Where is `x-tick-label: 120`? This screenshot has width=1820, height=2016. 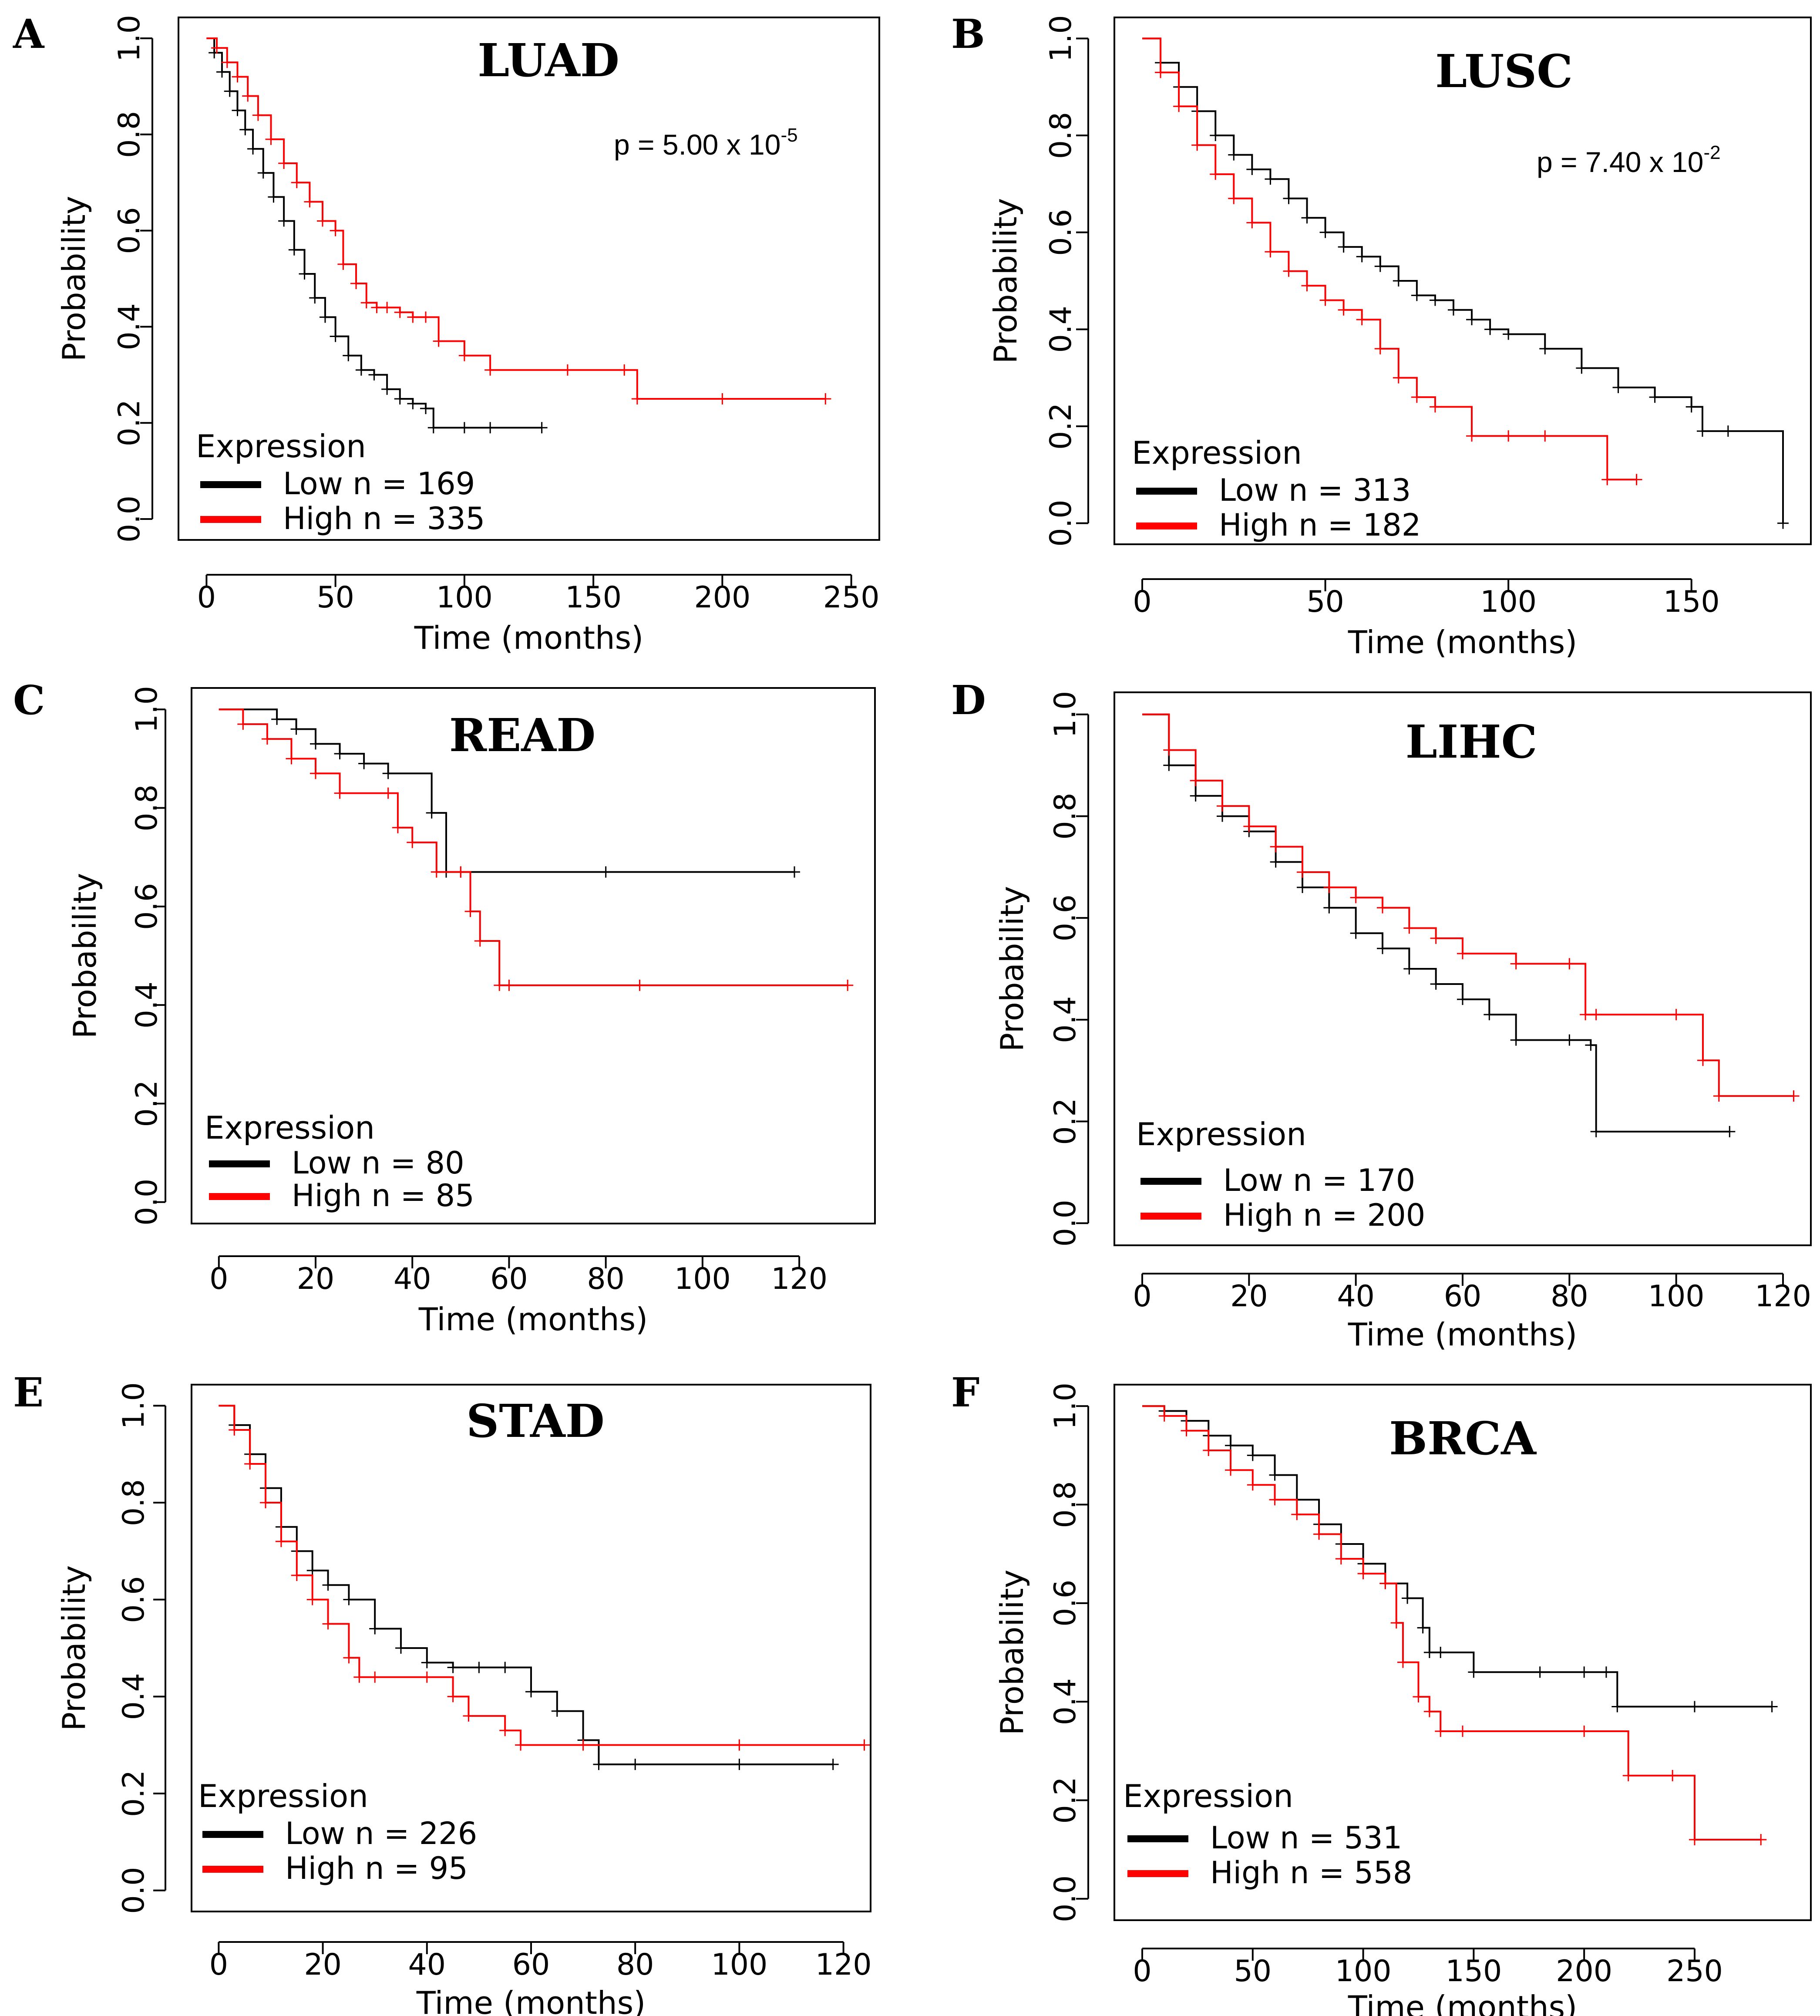
x-tick-label: 120 is located at coordinates (843, 1965).